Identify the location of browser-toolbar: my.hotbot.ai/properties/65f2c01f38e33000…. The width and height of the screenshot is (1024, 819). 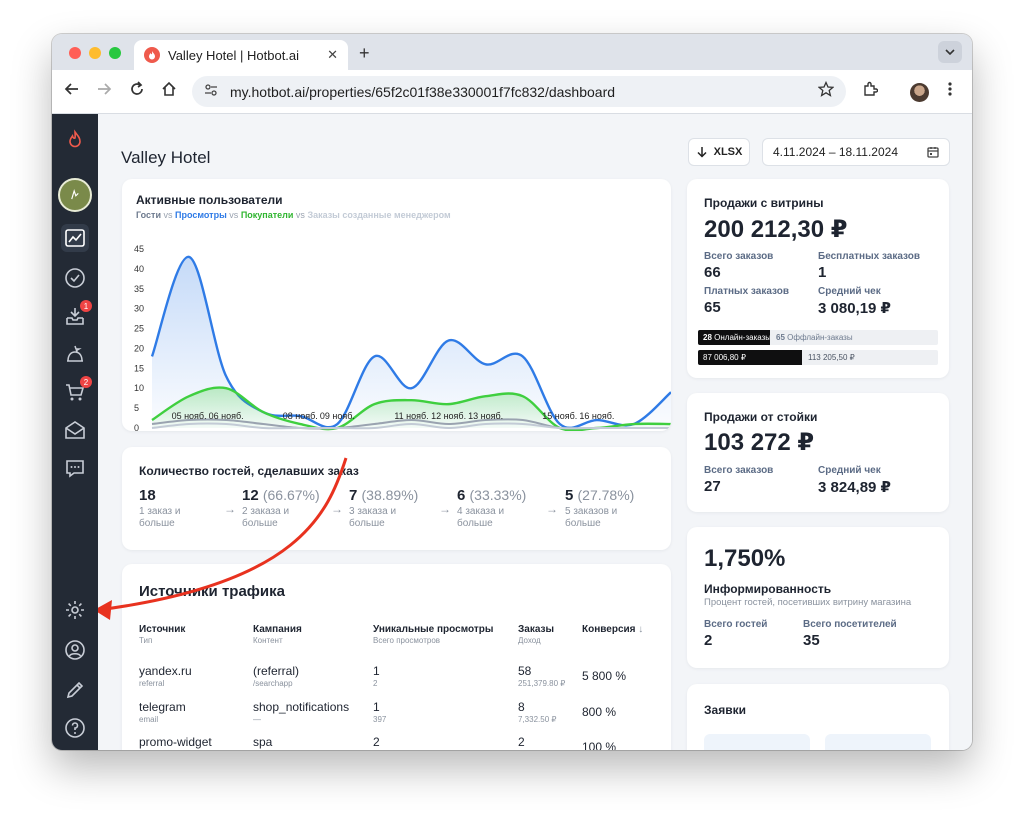
(512, 92).